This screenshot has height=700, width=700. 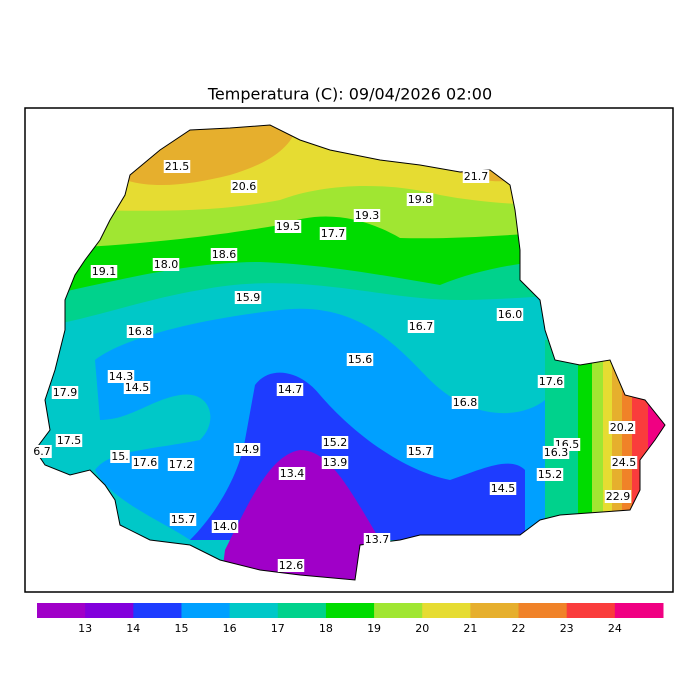 I want to click on contour-label: 17.2, so click(x=181, y=464).